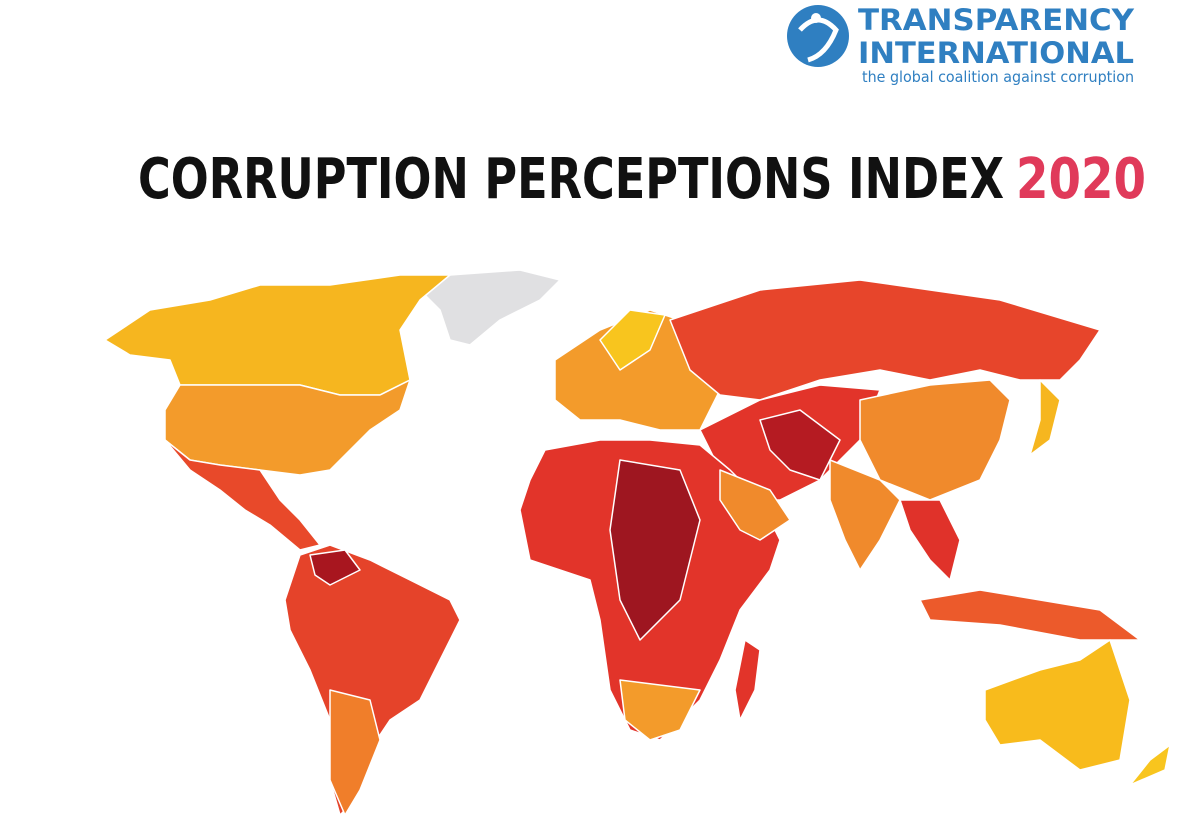 The width and height of the screenshot is (1200, 826). Describe the element at coordinates (632, 340) in the screenshot. I see `scandinavia` at that location.